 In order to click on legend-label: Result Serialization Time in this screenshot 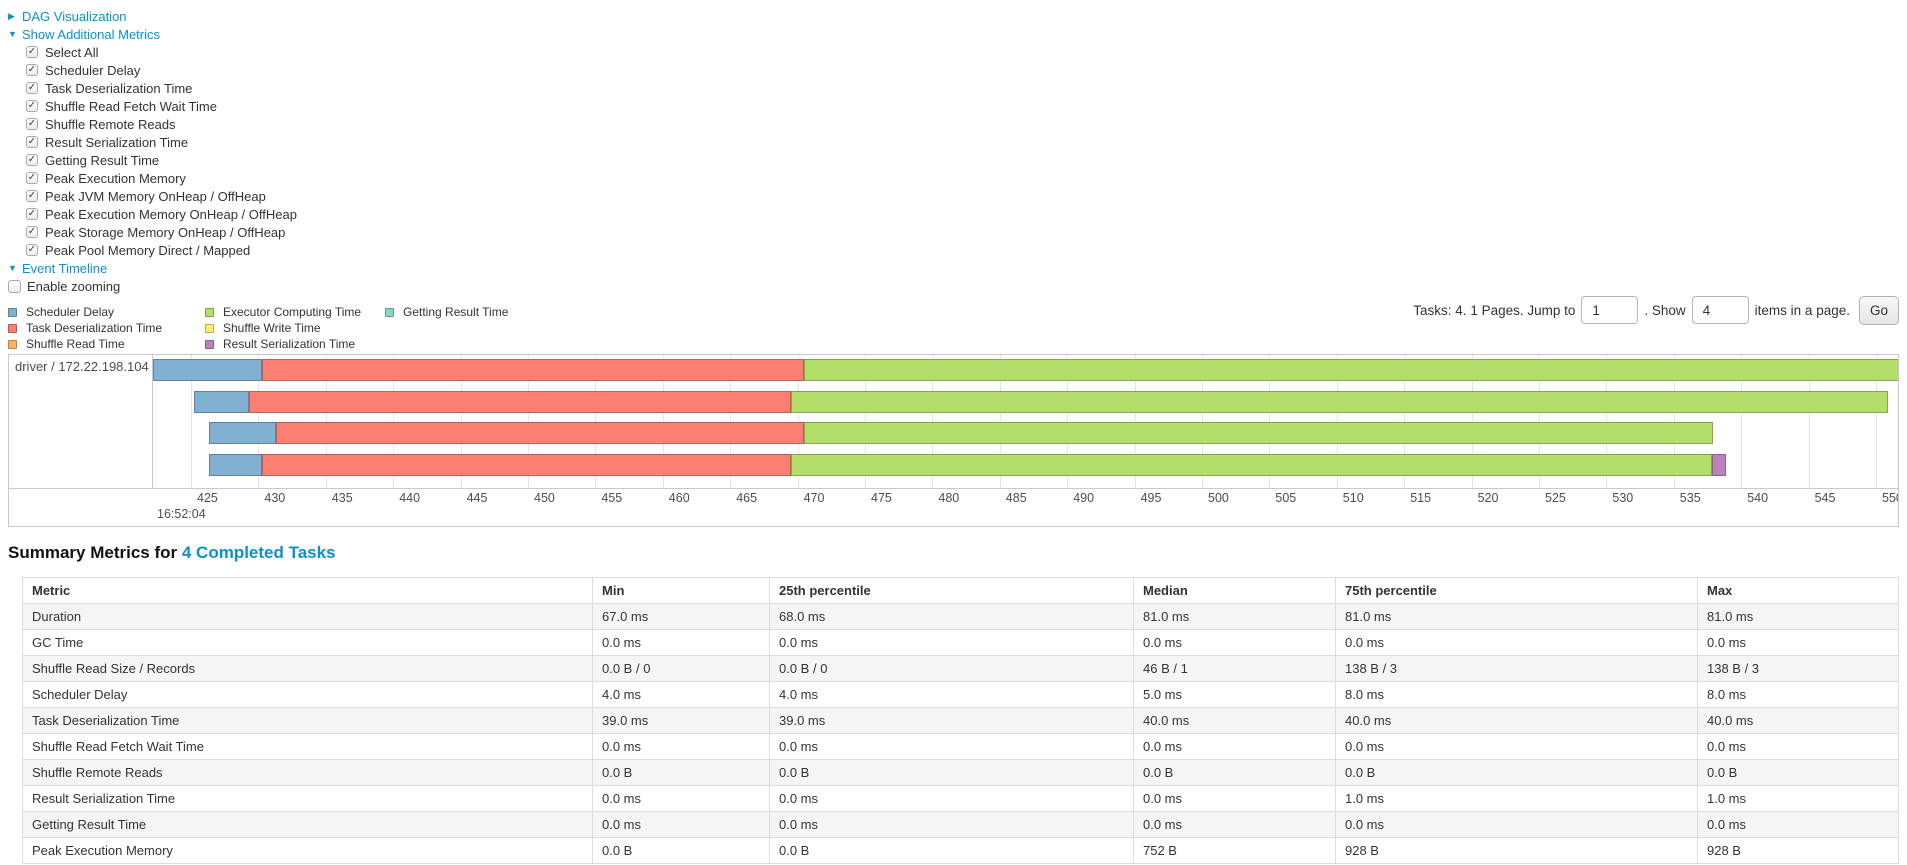, I will do `click(289, 344)`.